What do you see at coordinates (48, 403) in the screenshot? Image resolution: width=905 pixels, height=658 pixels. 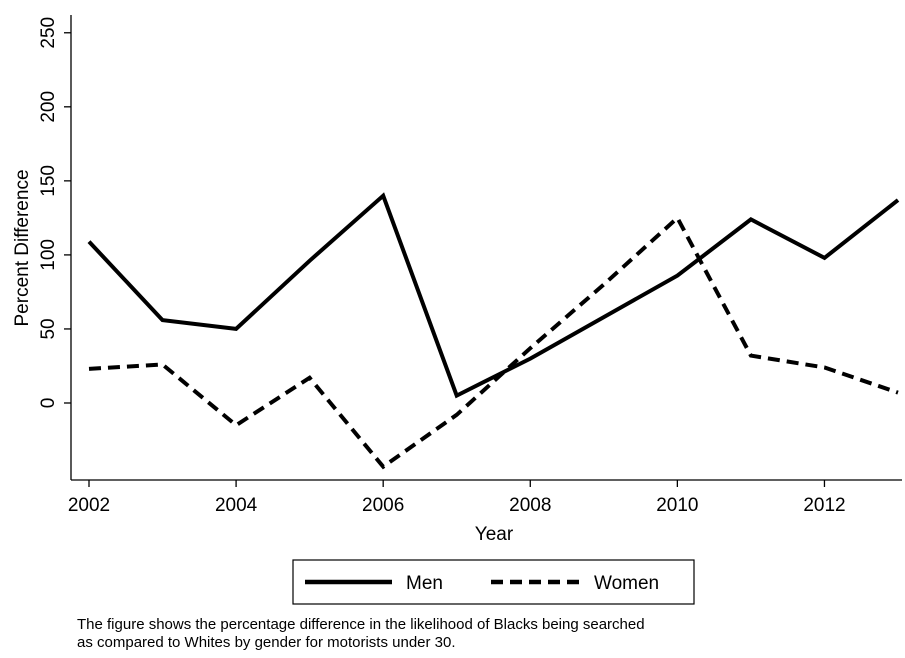 I see `y-tick-label: 0` at bounding box center [48, 403].